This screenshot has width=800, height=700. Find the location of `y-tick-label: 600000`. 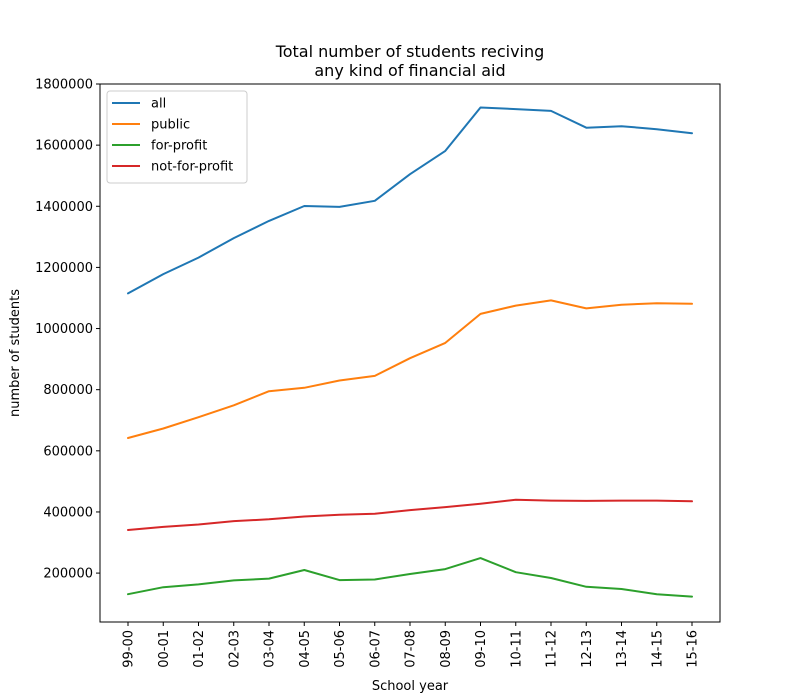

y-tick-label: 600000 is located at coordinates (68, 451).